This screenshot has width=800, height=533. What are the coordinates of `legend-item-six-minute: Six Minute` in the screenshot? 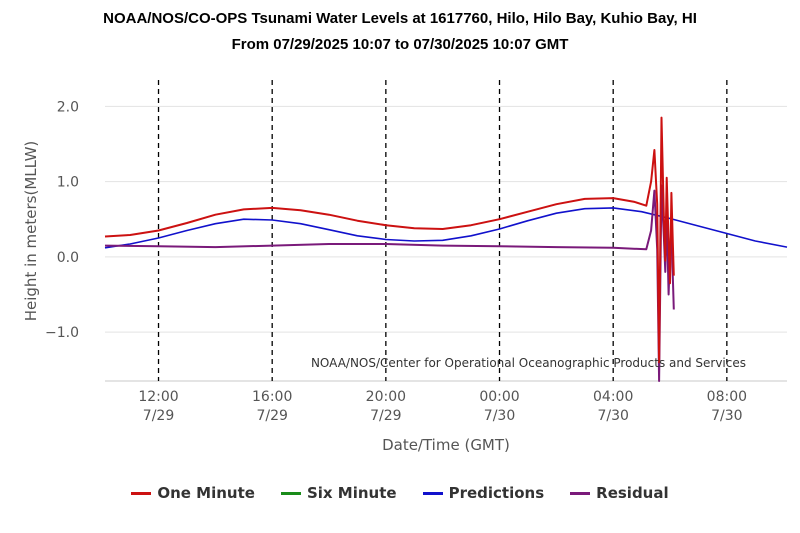 It's located at (338, 493).